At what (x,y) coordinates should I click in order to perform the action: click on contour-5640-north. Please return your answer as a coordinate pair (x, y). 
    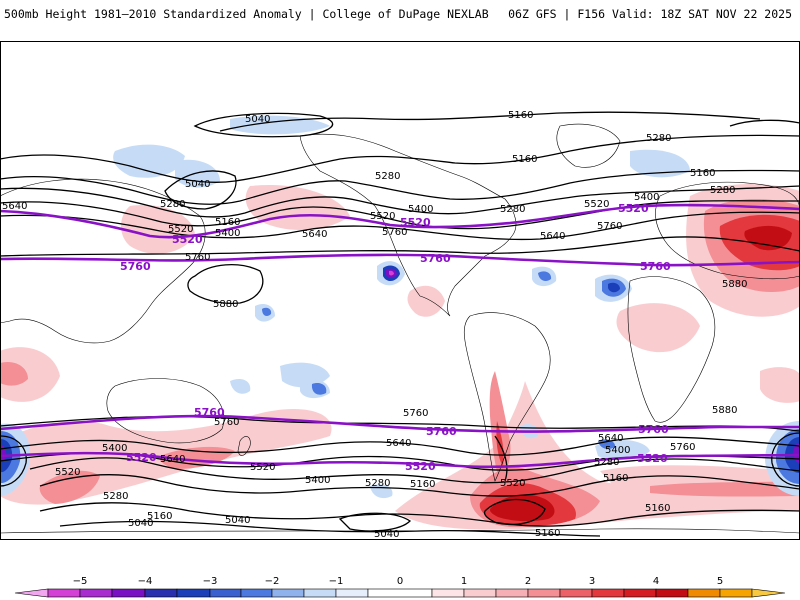
    Looking at the image, I should click on (400, 226).